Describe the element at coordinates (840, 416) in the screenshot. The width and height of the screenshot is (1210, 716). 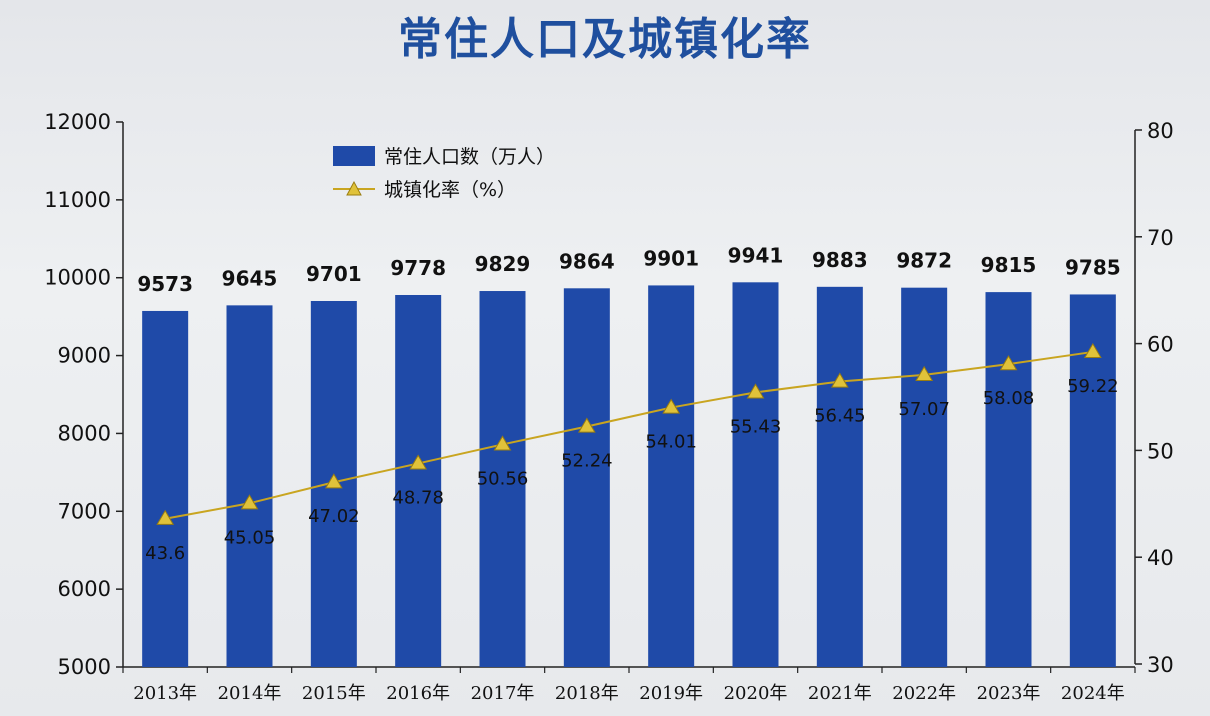
I see `line-data-label: 56.45` at that location.